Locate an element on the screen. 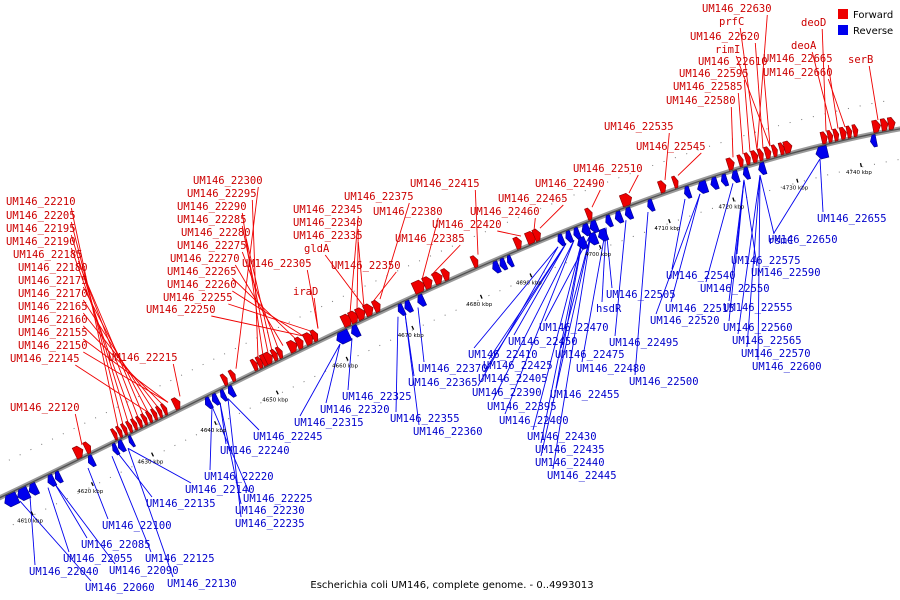 The height and width of the screenshot is (600, 900). reverse-gene-label: UM146_22560 is located at coordinates (758, 328).